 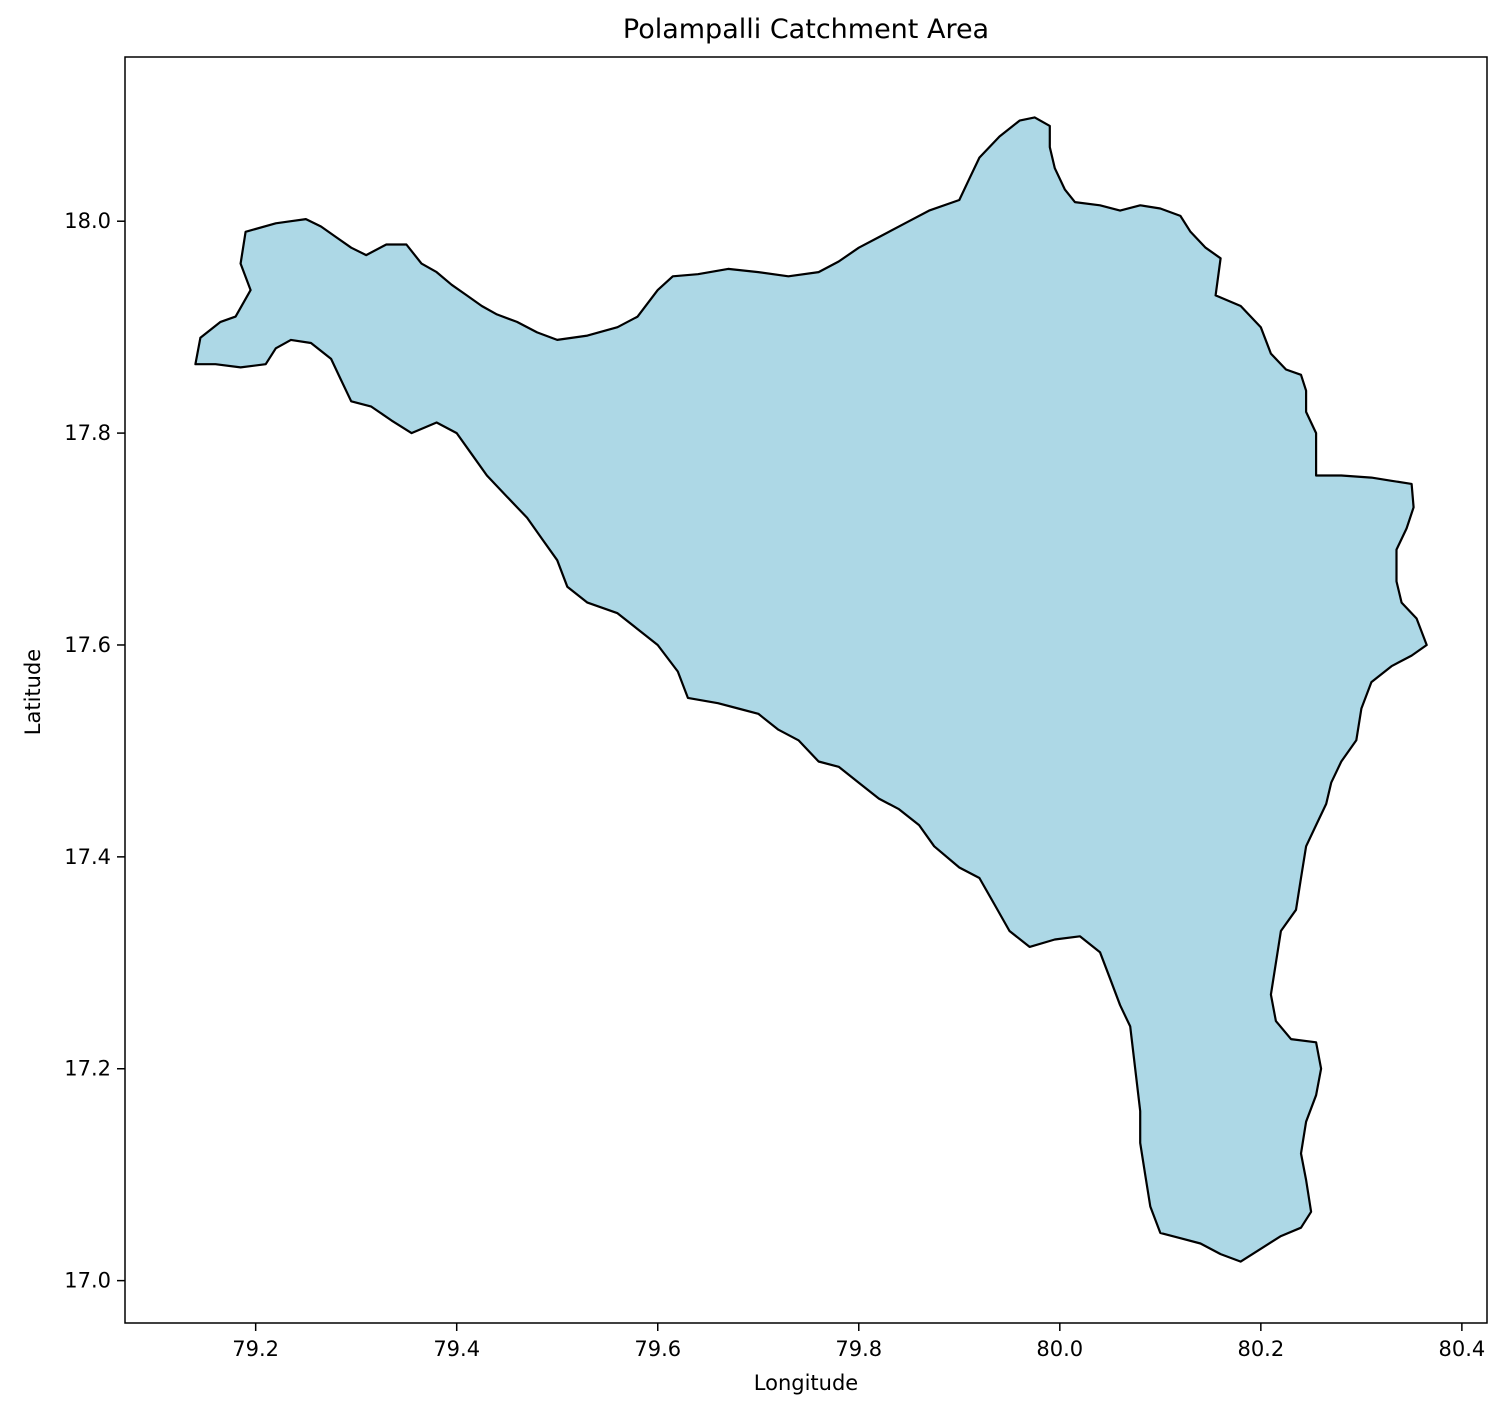 What do you see at coordinates (87, 1281) in the screenshot?
I see `y-tick-label: 17.0` at bounding box center [87, 1281].